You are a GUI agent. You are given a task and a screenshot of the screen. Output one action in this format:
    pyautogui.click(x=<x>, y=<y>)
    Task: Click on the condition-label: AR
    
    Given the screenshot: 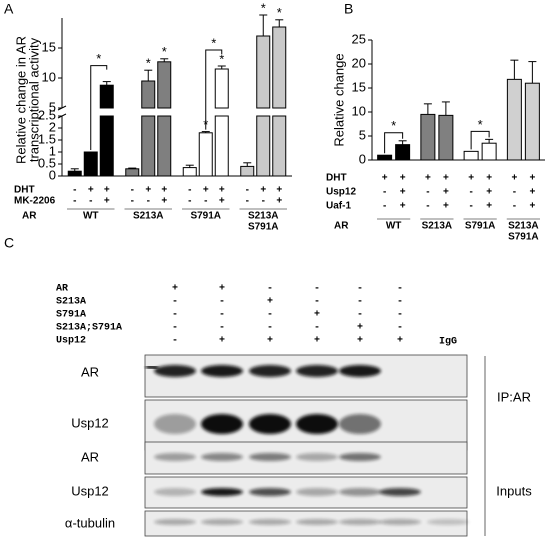 What is the action you would take?
    pyautogui.click(x=62, y=289)
    